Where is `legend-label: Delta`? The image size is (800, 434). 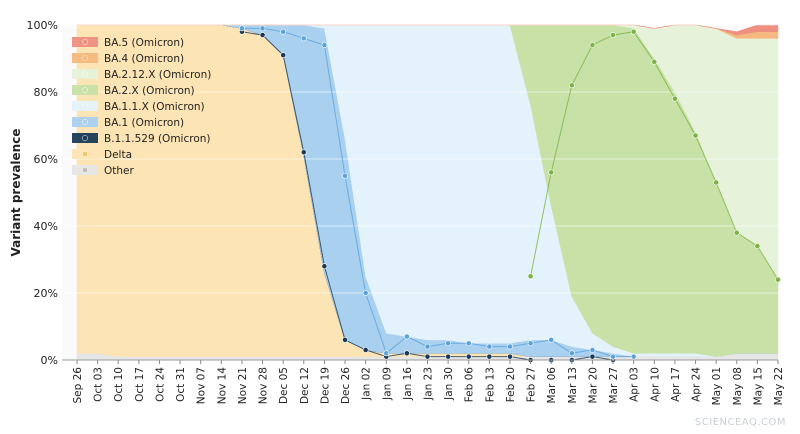 legend-label: Delta is located at coordinates (118, 155).